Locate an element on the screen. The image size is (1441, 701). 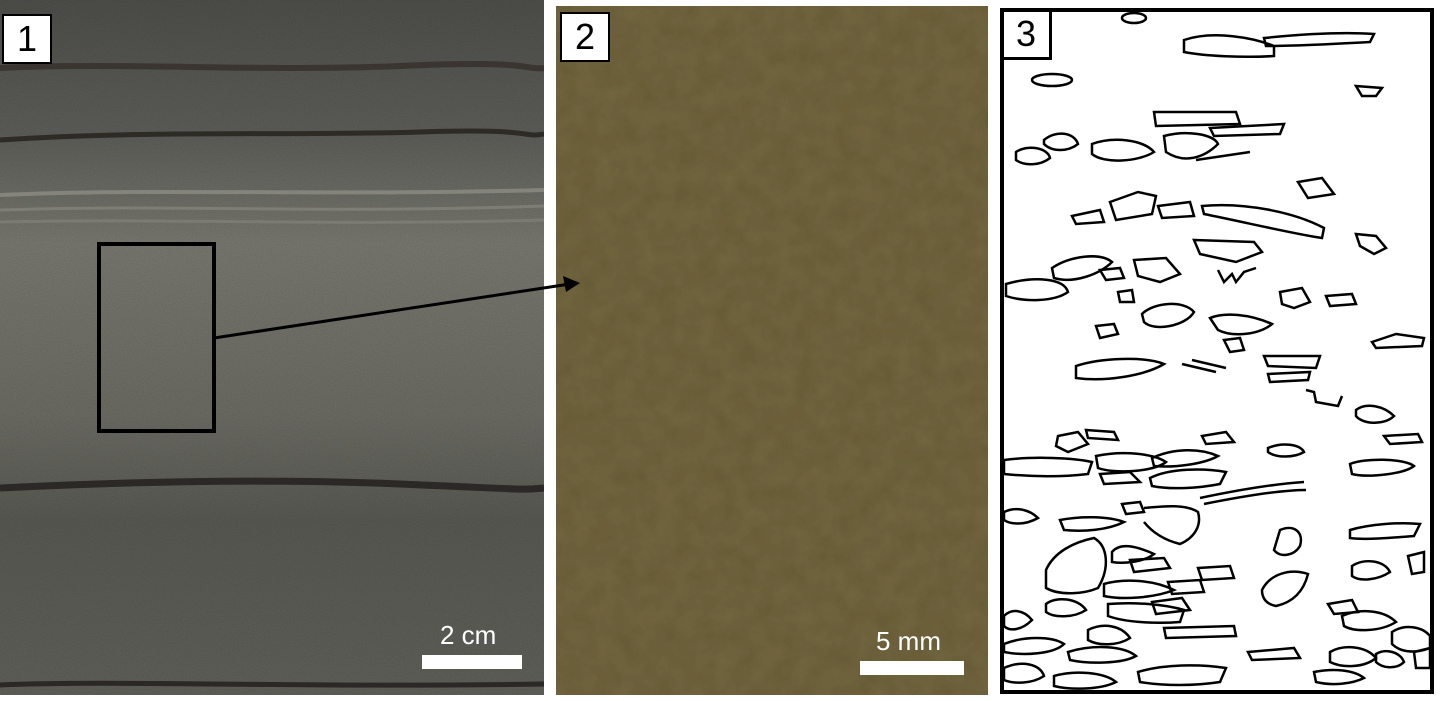
scale-bar-label-2: 5 mm is located at coordinates (908, 641).